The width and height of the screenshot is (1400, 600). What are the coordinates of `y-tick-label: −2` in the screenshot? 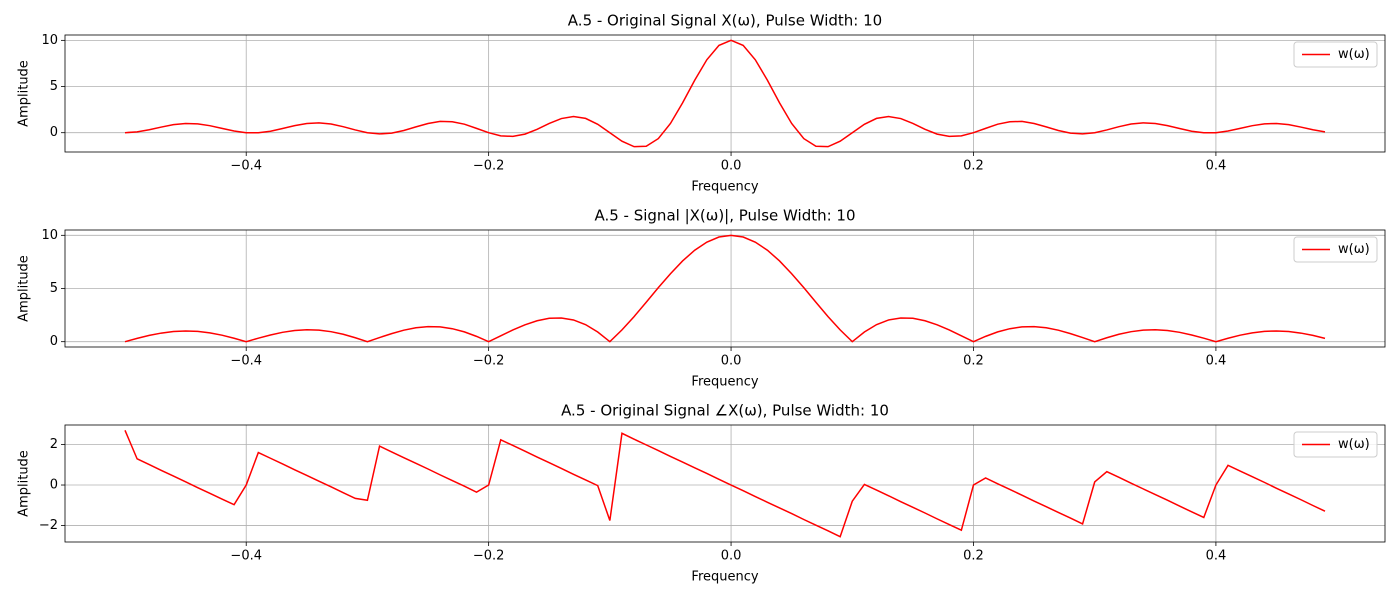 It's located at (48, 525).